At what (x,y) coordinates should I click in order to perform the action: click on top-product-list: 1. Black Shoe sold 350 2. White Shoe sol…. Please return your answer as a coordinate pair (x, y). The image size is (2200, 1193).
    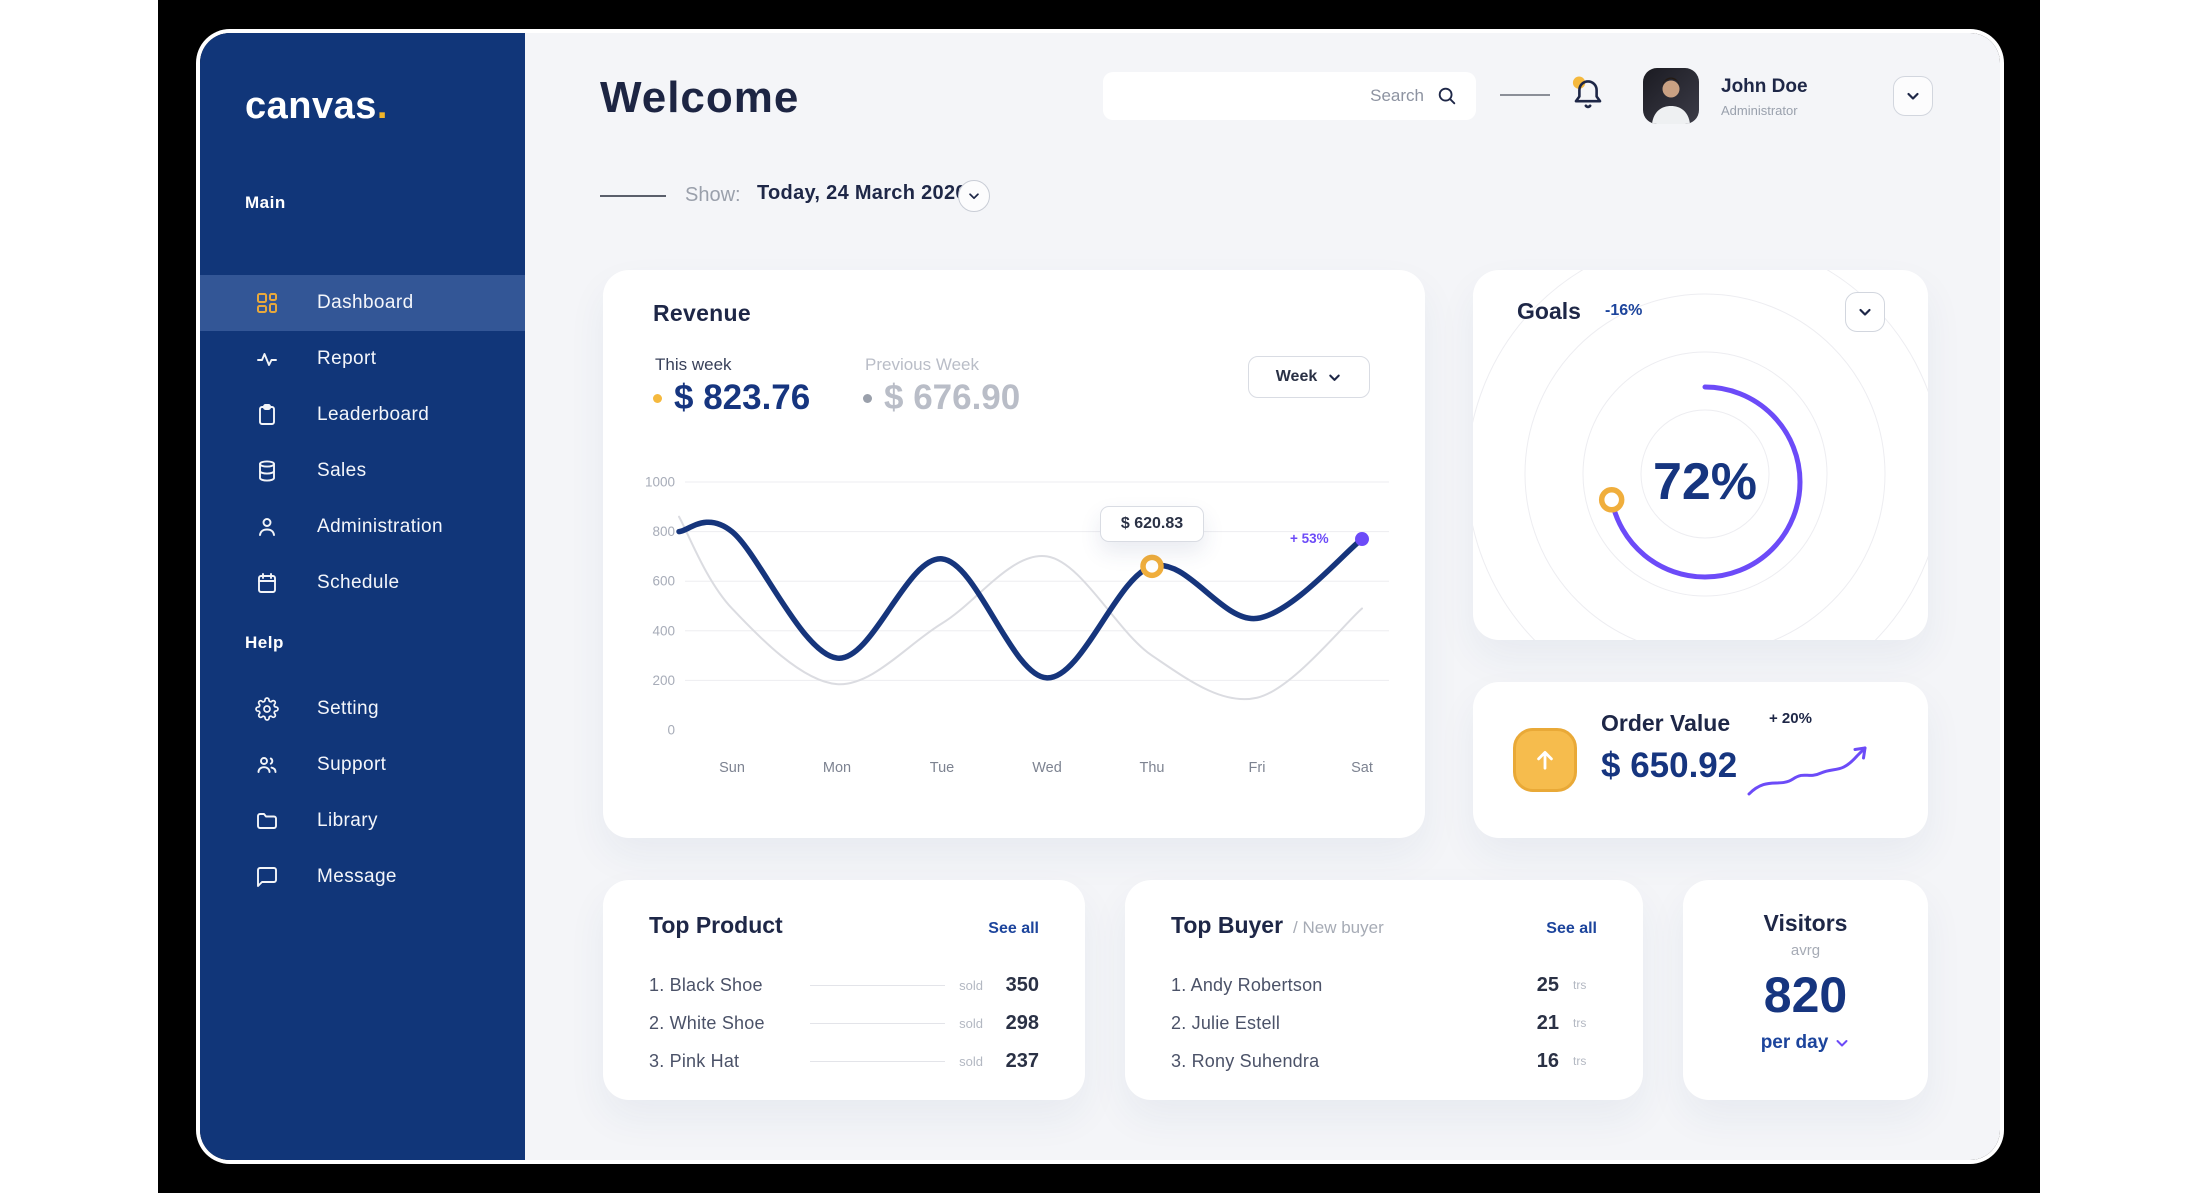
    Looking at the image, I should click on (844, 1023).